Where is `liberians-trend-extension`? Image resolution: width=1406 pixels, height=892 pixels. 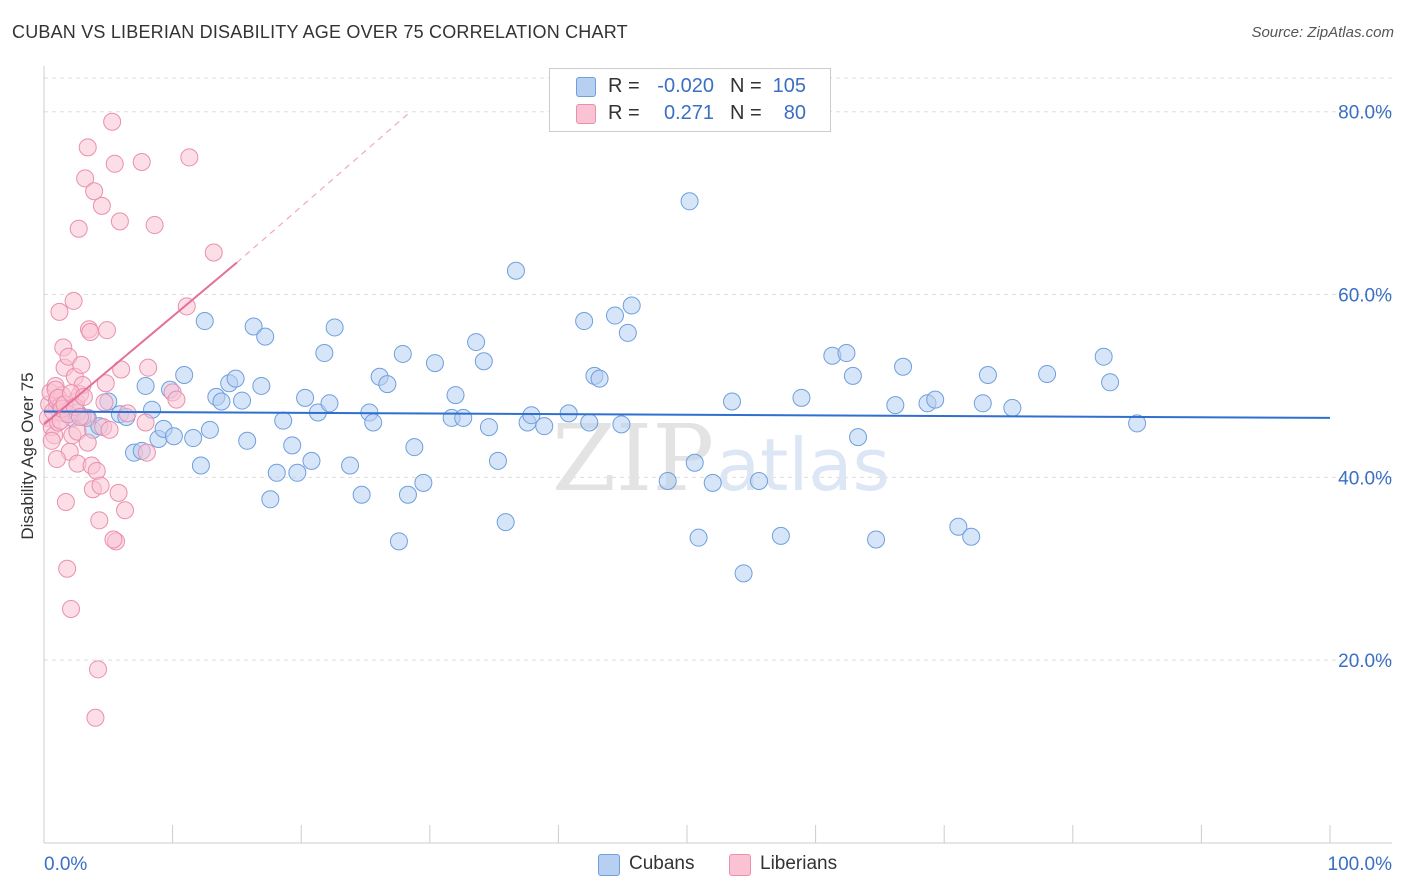
liberians-trend-extension is located at coordinates (323, 187).